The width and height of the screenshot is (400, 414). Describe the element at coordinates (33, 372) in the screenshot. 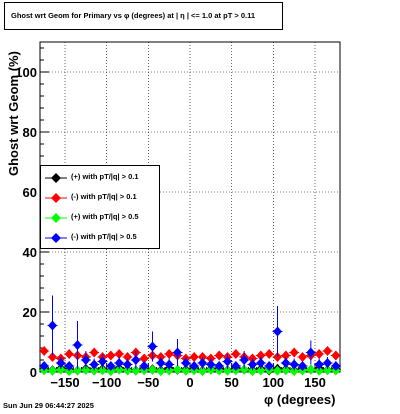

I see `y-tick-label: 0` at that location.